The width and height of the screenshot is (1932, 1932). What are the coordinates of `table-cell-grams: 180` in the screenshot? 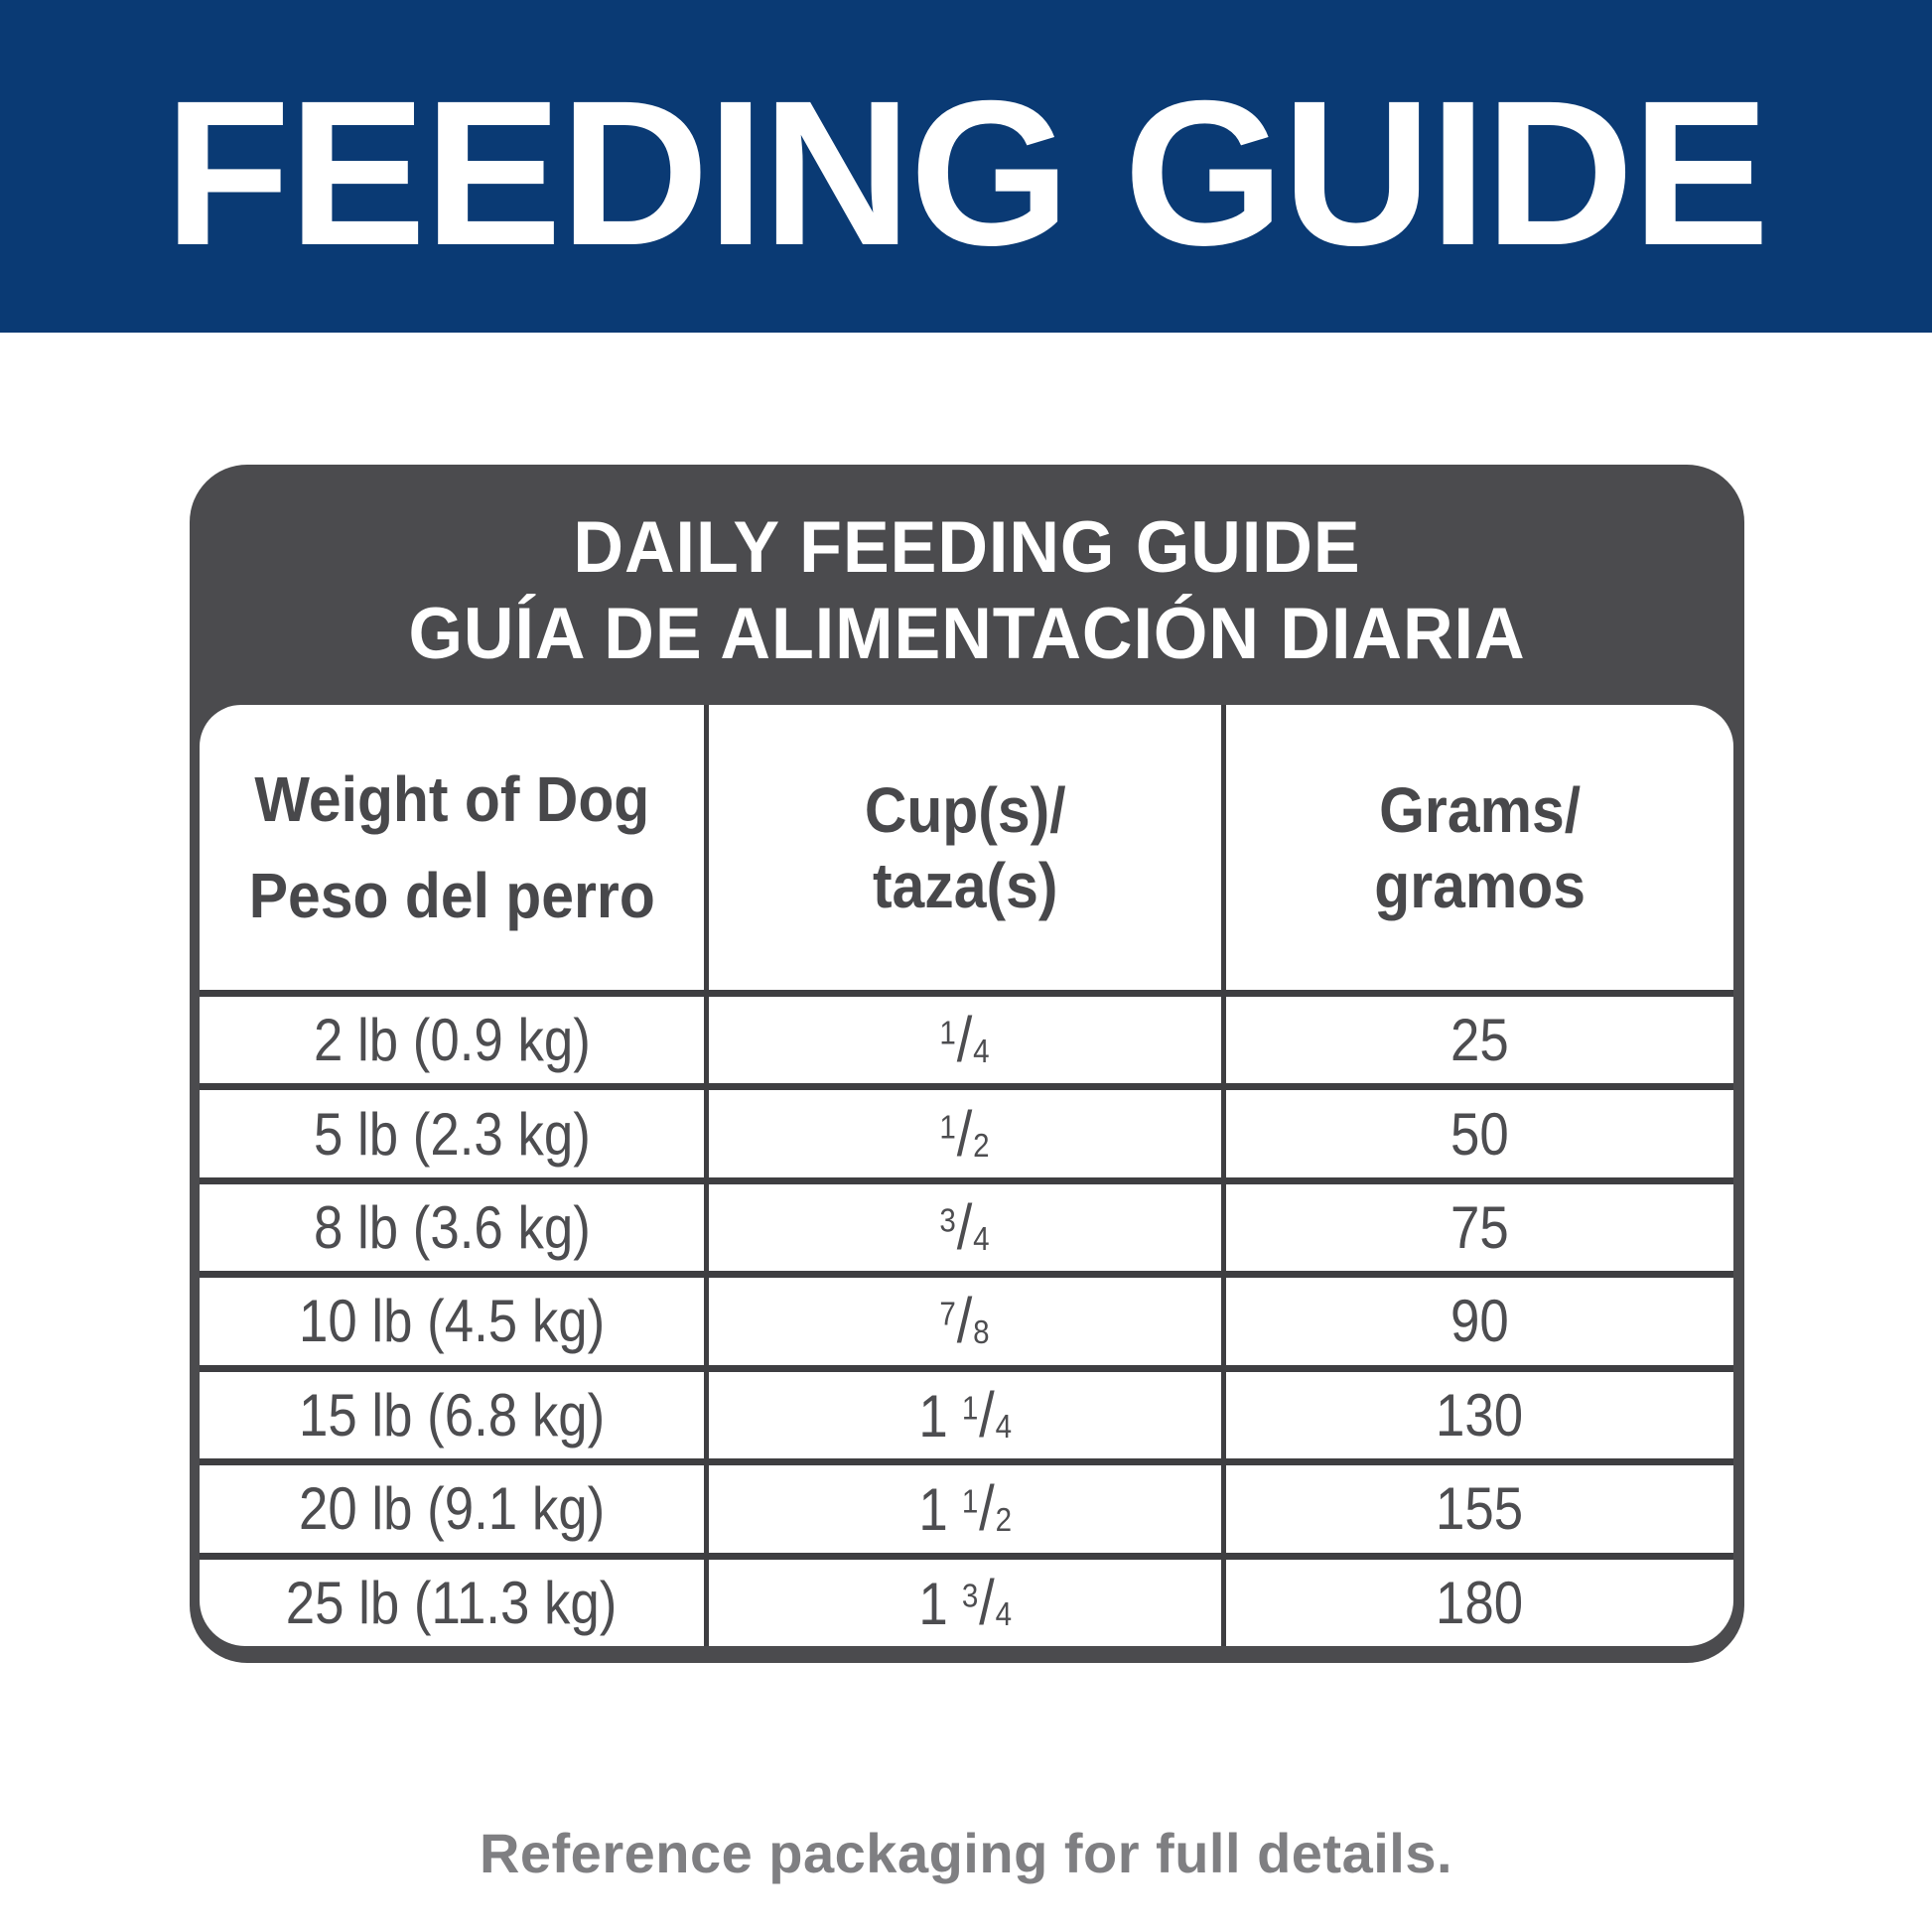 It's located at (1477, 1599).